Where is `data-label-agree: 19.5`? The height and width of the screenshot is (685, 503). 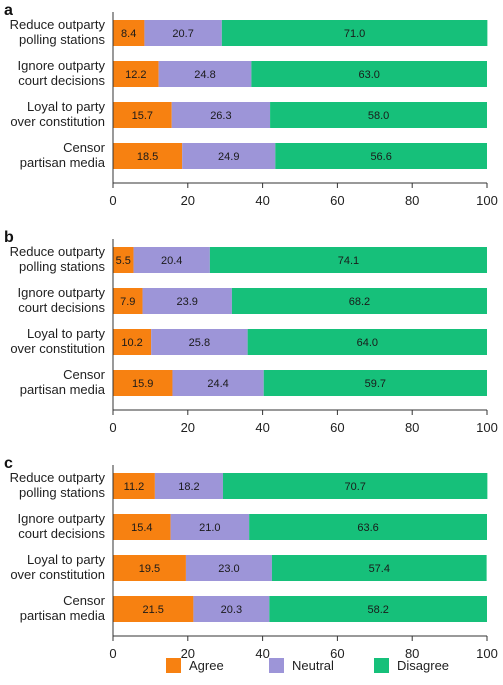 data-label-agree: 19.5 is located at coordinates (149, 569).